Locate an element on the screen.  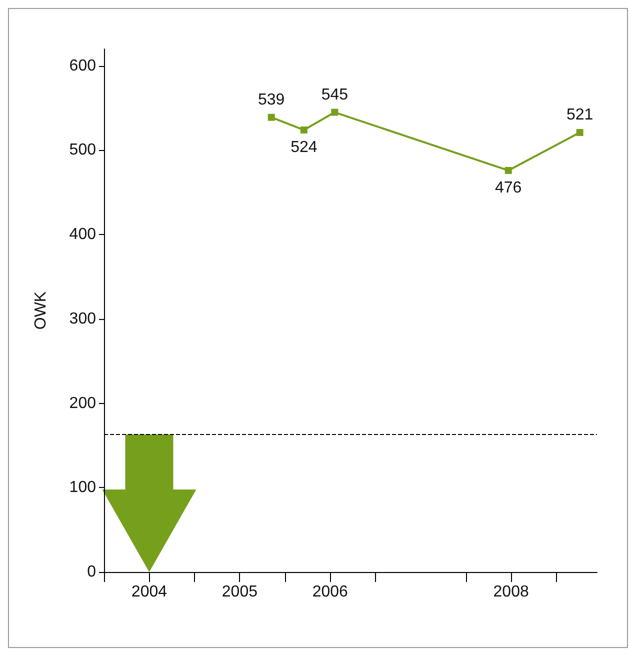
y-tick-label: 100 is located at coordinates (82, 487).